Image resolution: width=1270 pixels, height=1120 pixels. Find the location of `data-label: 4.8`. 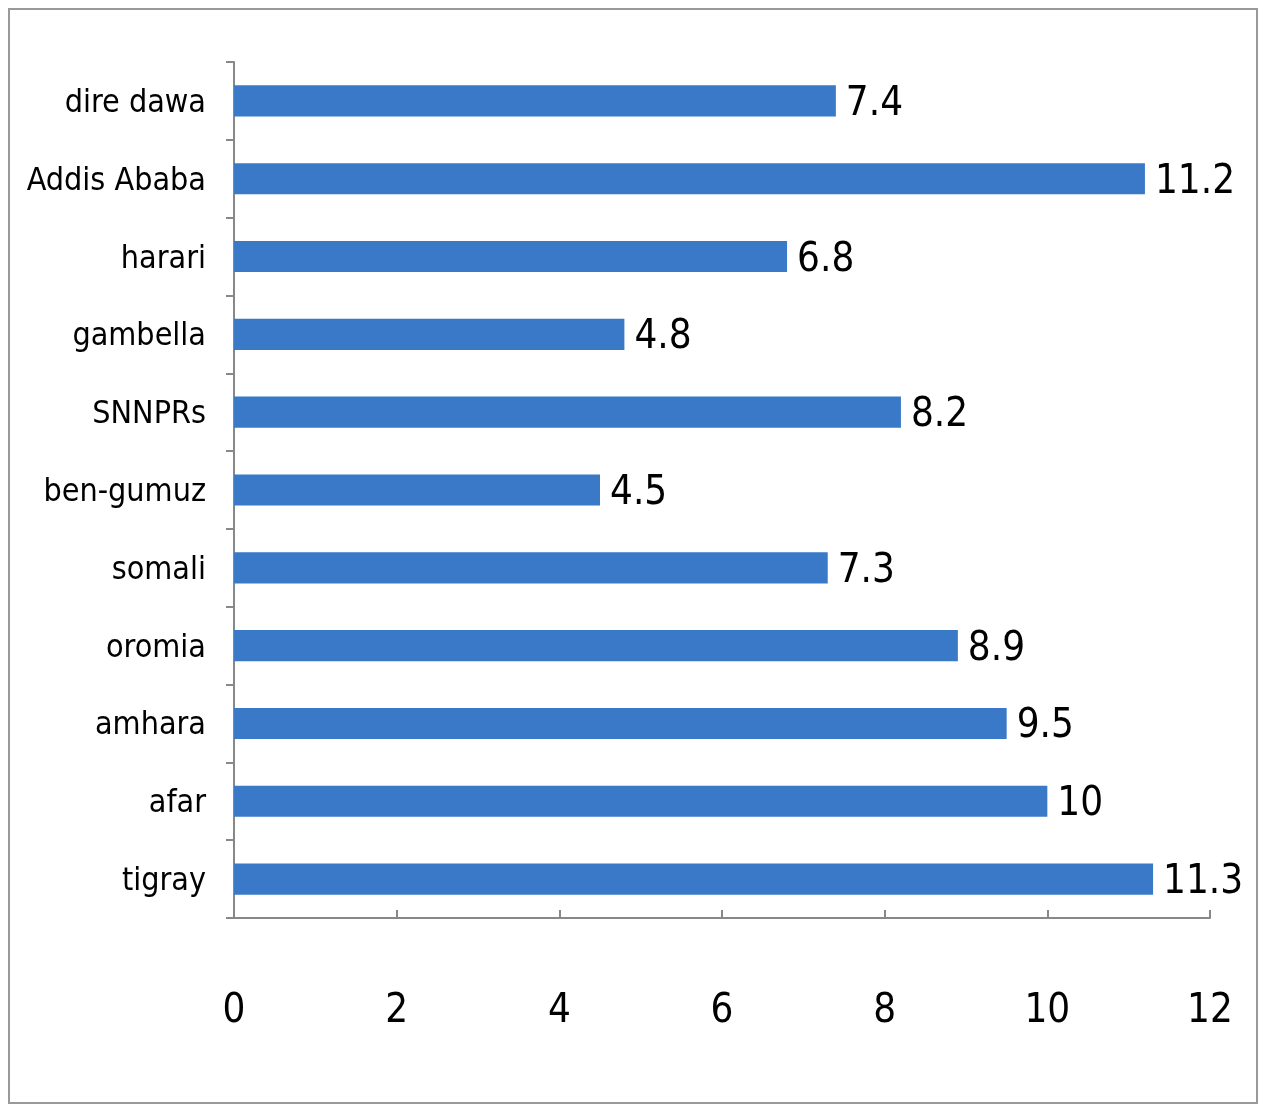

data-label: 4.8 is located at coordinates (663, 334).